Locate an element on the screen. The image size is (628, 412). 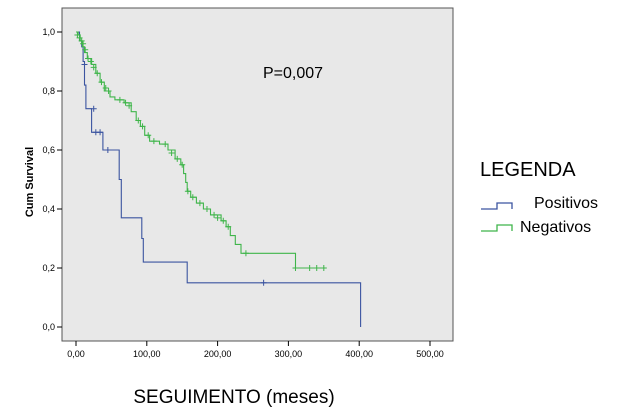
x-tick-label: 100,00 is located at coordinates (147, 354).